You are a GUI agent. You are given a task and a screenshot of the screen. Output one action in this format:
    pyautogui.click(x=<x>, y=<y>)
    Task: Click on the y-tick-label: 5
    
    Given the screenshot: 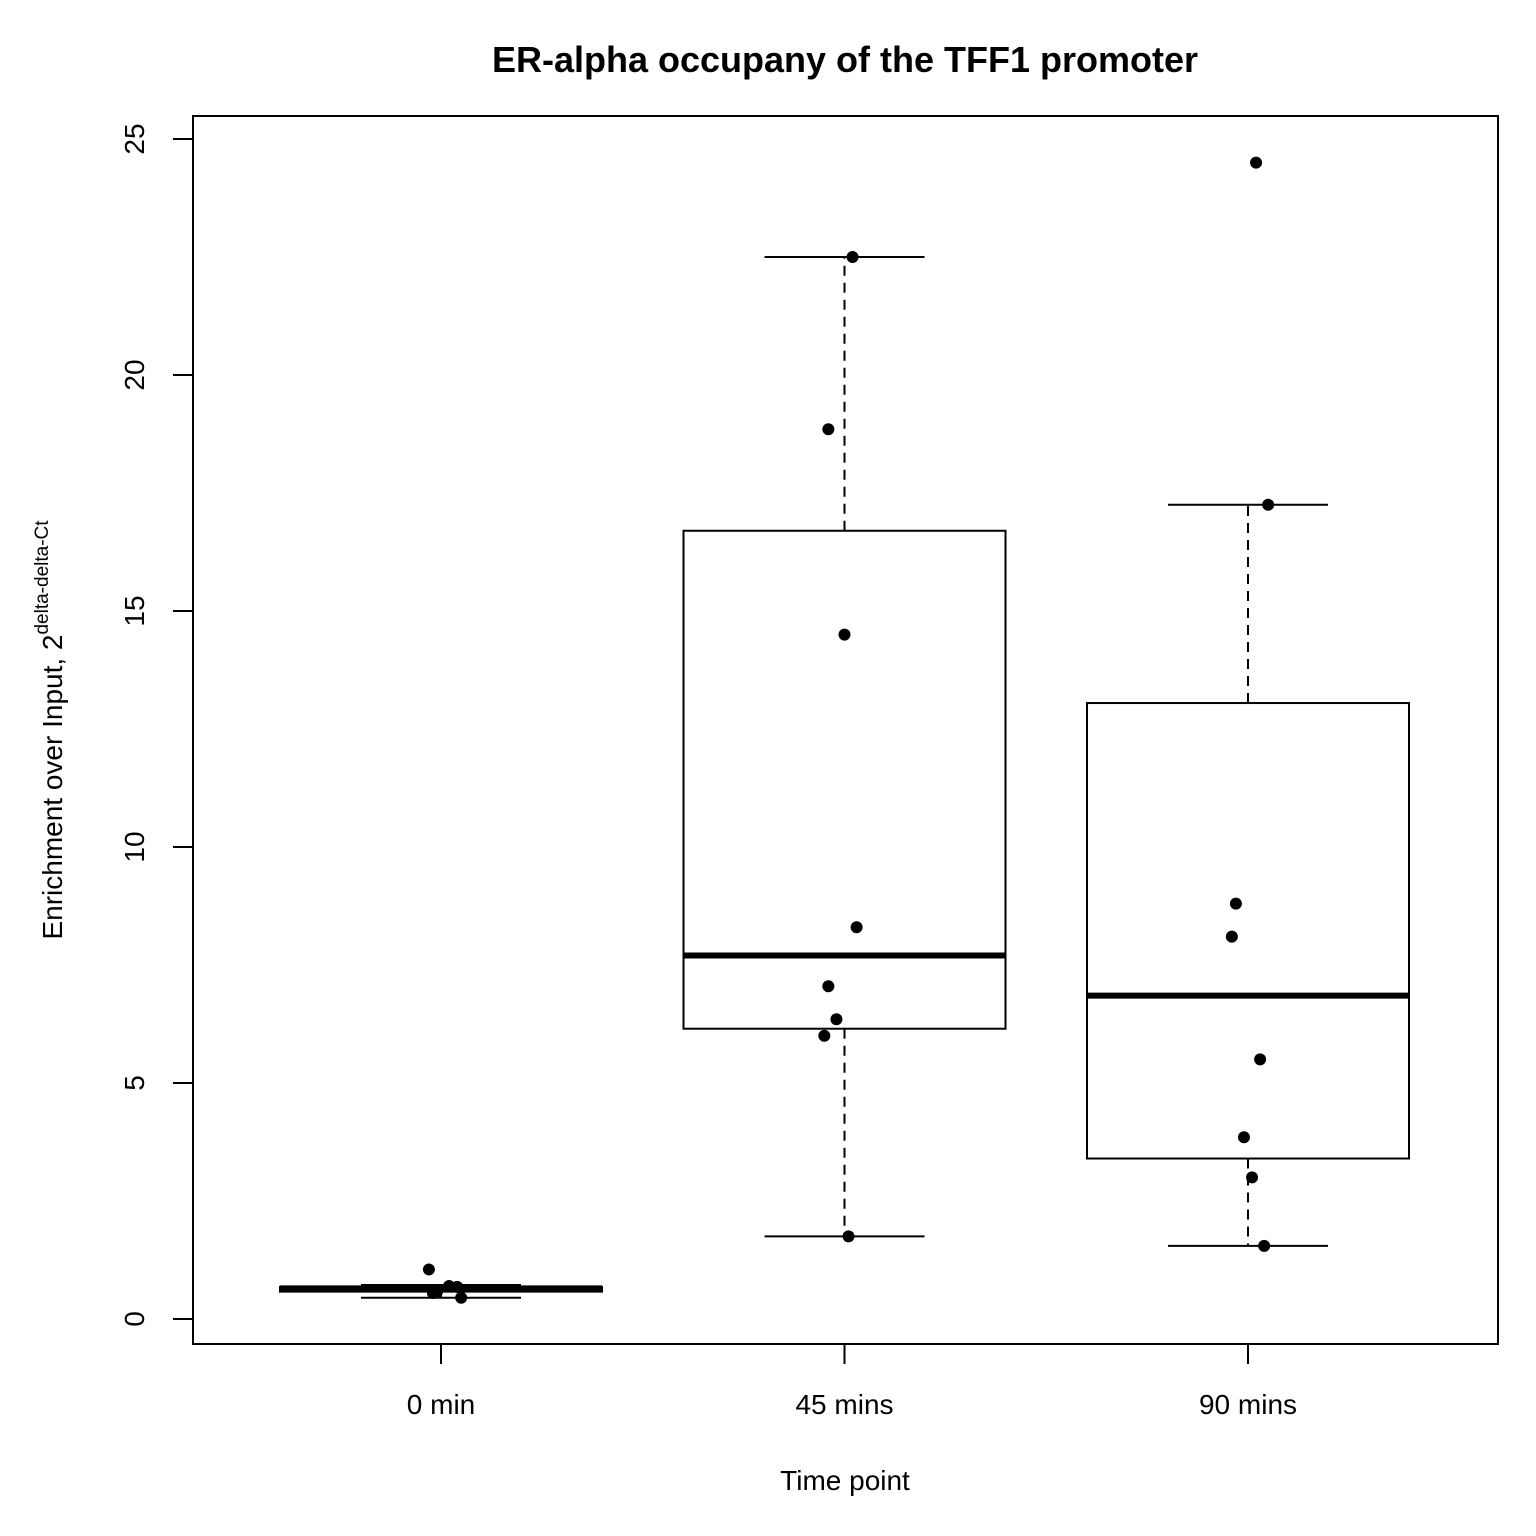 What is the action you would take?
    pyautogui.click(x=134, y=1083)
    